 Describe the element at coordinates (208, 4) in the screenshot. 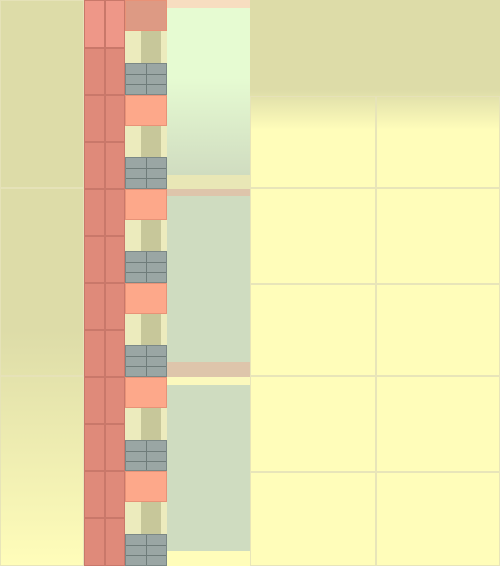

I see `panel-top-divider` at that location.